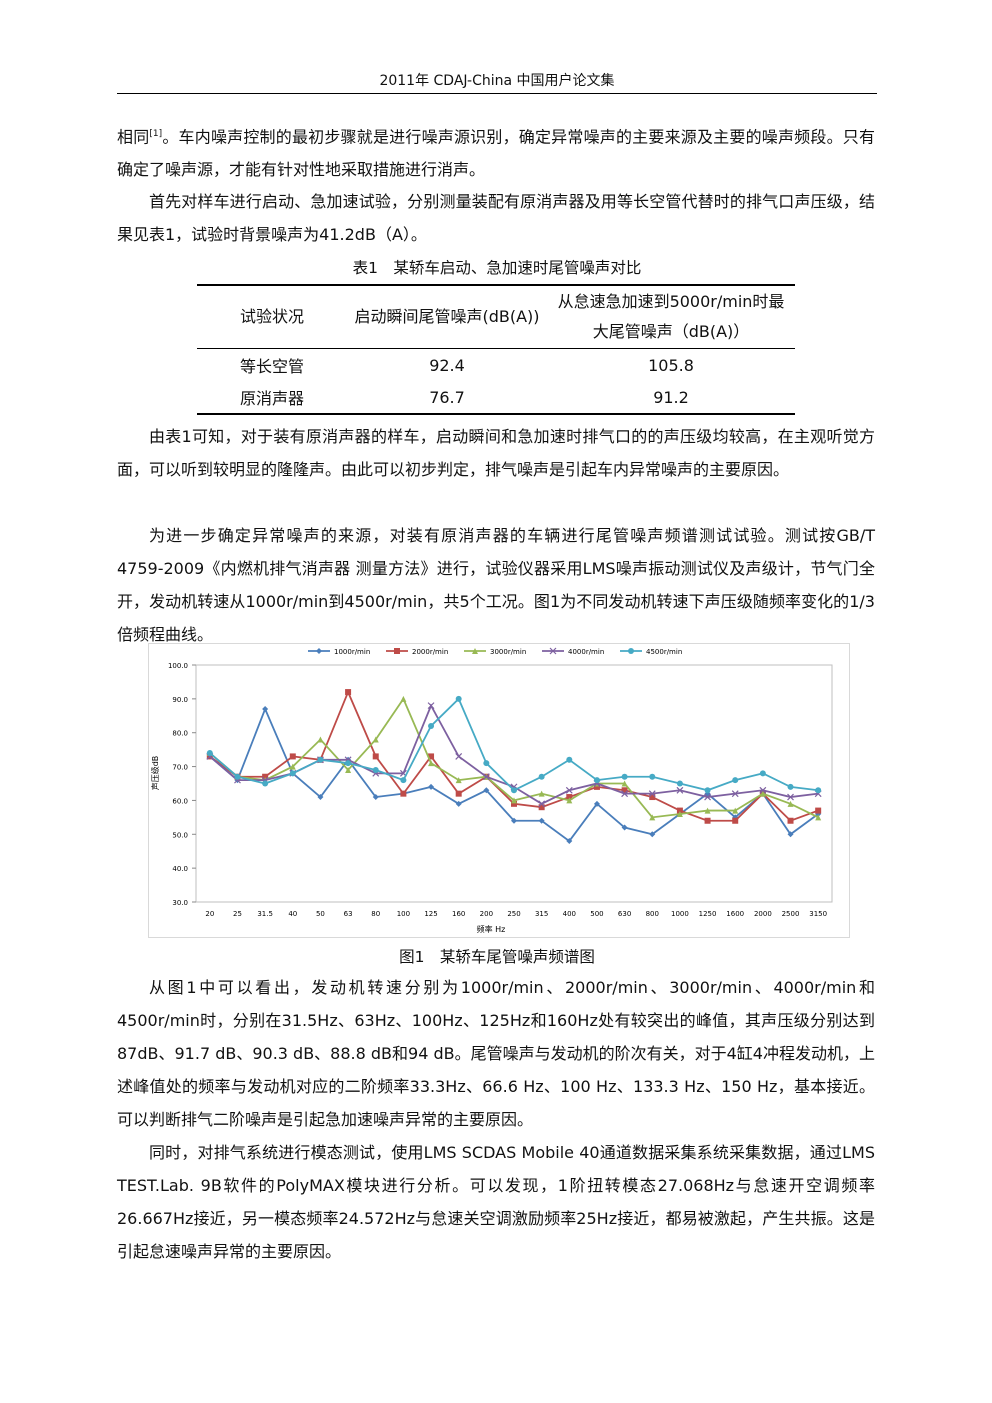  What do you see at coordinates (447, 316) in the screenshot?
I see `header-cell: 启动瞬间尾管噪声(dB(A))` at bounding box center [447, 316].